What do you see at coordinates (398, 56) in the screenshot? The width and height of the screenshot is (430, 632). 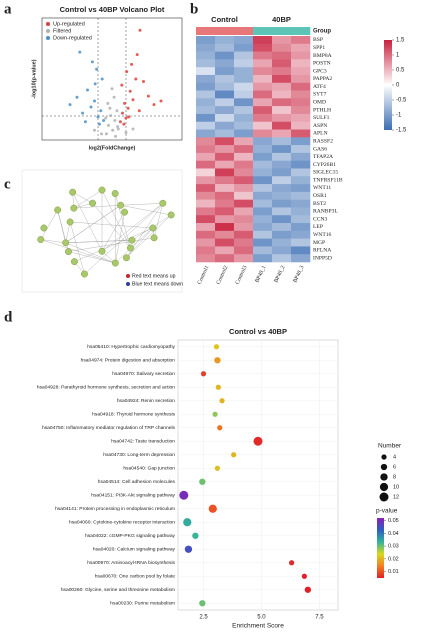 I see `colorbar-label: 1` at bounding box center [398, 56].